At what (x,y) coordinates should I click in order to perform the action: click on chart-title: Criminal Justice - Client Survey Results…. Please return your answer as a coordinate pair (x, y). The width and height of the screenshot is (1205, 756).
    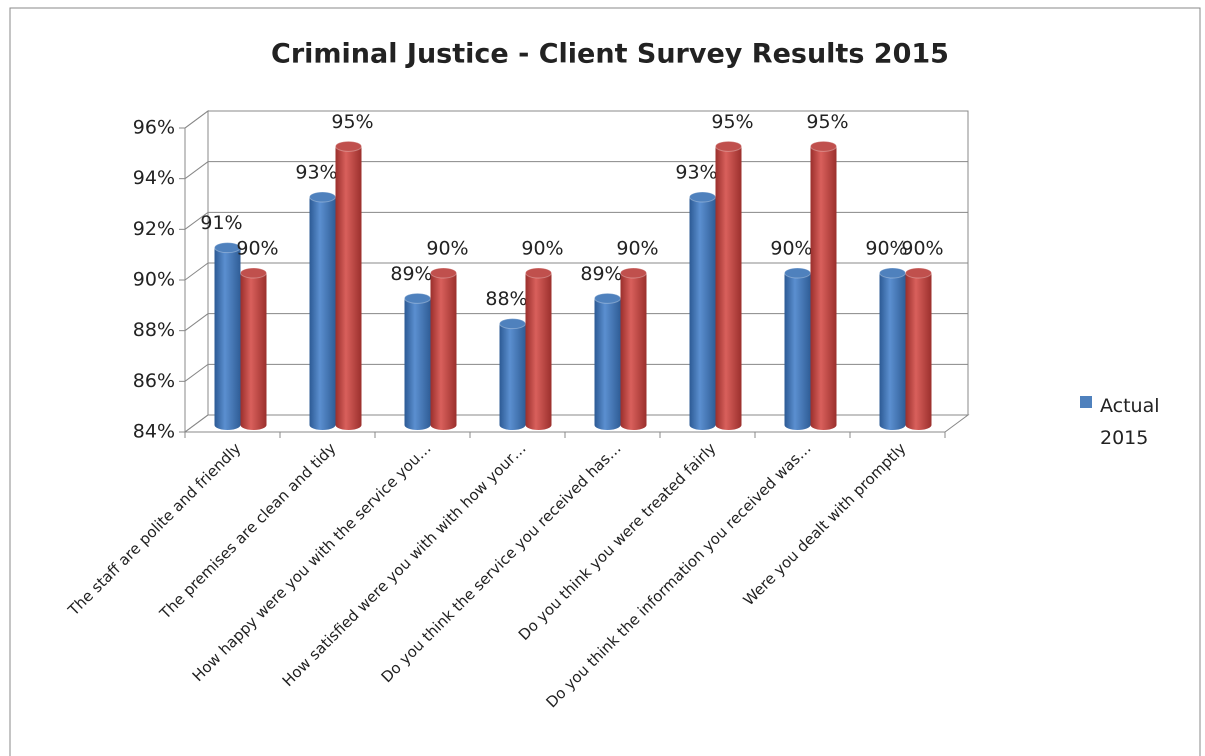
    Looking at the image, I should click on (610, 54).